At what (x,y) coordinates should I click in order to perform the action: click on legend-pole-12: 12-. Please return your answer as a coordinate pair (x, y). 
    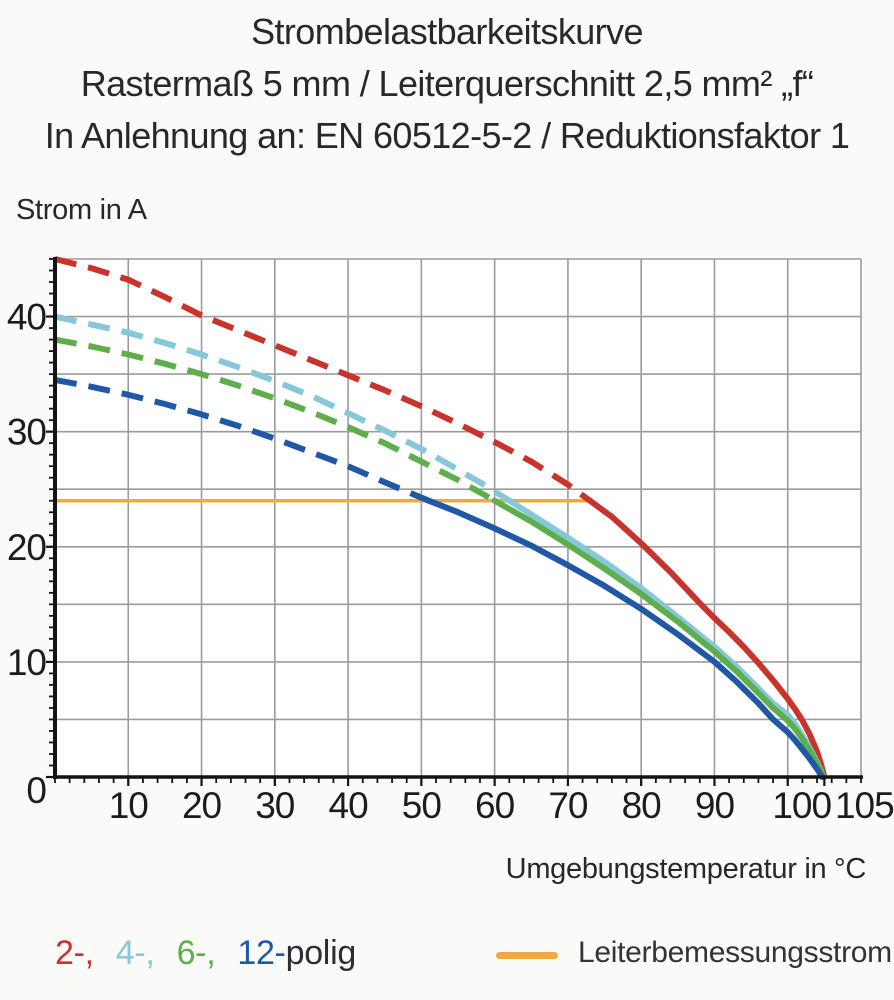
    Looking at the image, I should click on (261, 953).